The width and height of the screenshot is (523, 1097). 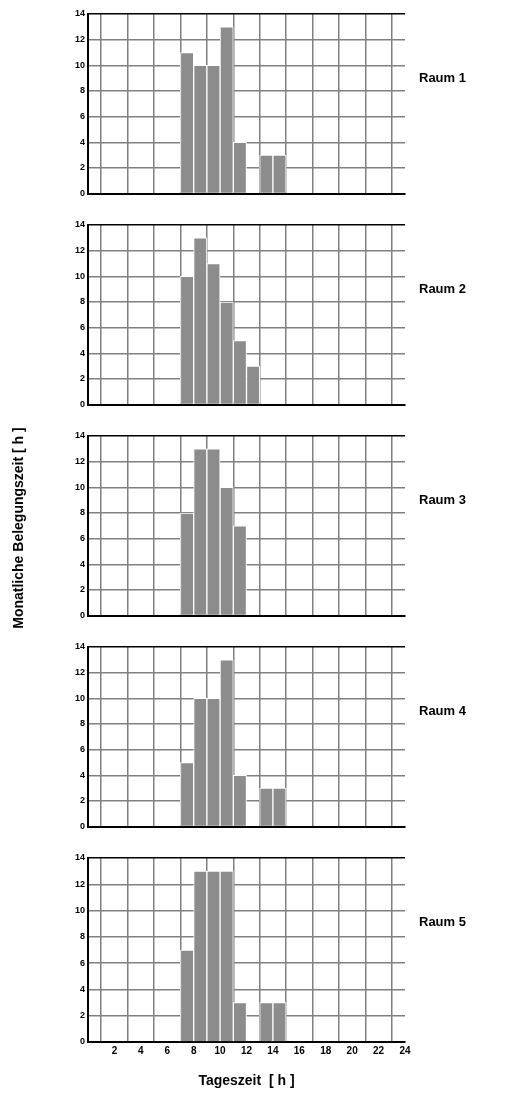 What do you see at coordinates (18, 528) in the screenshot?
I see `y-axis-title: Monatliche Belegungszeit [ h ]` at bounding box center [18, 528].